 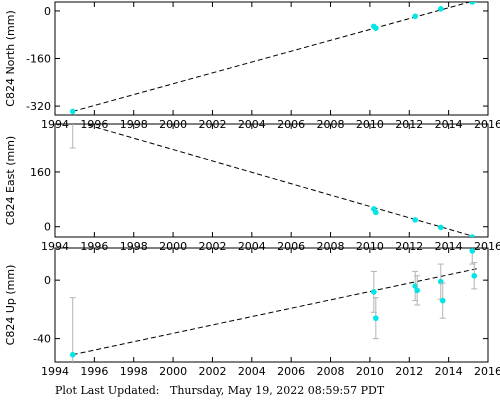 I want to click on east-y-tick-label: 0, so click(x=47, y=227).